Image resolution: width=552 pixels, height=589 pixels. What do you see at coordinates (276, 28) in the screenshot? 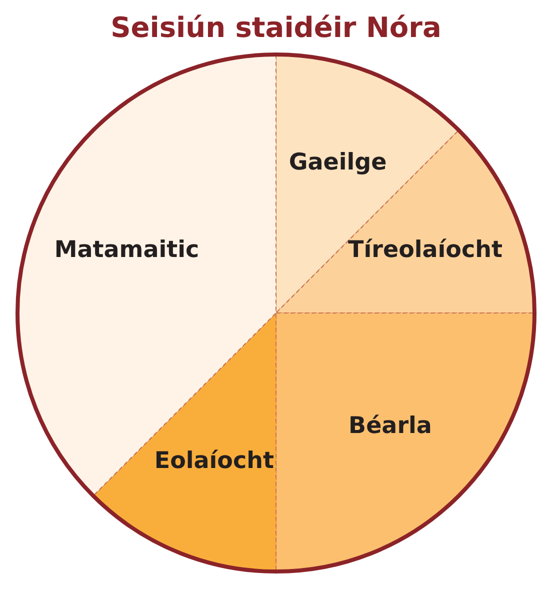
I see `chart-title: Seisiún staidéir Nóra` at bounding box center [276, 28].